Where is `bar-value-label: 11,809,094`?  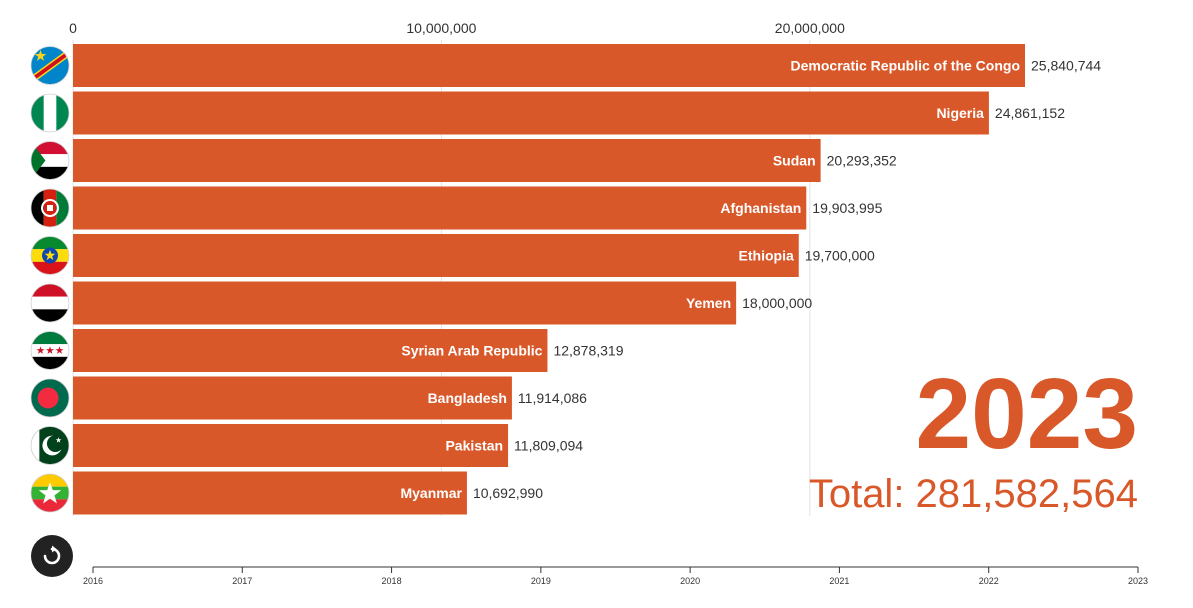 bar-value-label: 11,809,094 is located at coordinates (548, 446).